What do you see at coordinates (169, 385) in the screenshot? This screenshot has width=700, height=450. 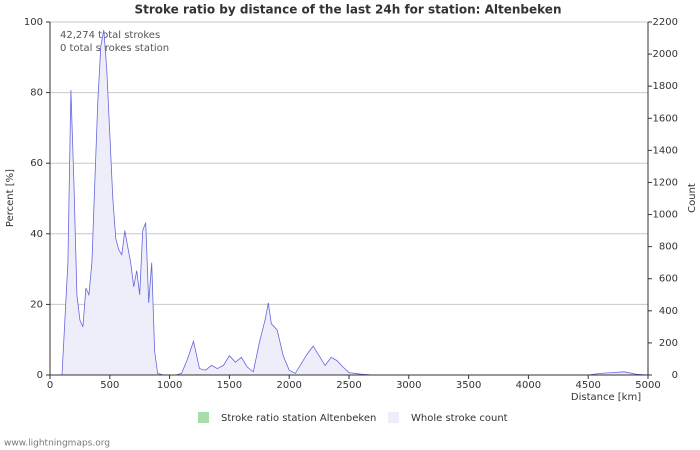 I see `x-tick-label: 1000` at bounding box center [169, 385].